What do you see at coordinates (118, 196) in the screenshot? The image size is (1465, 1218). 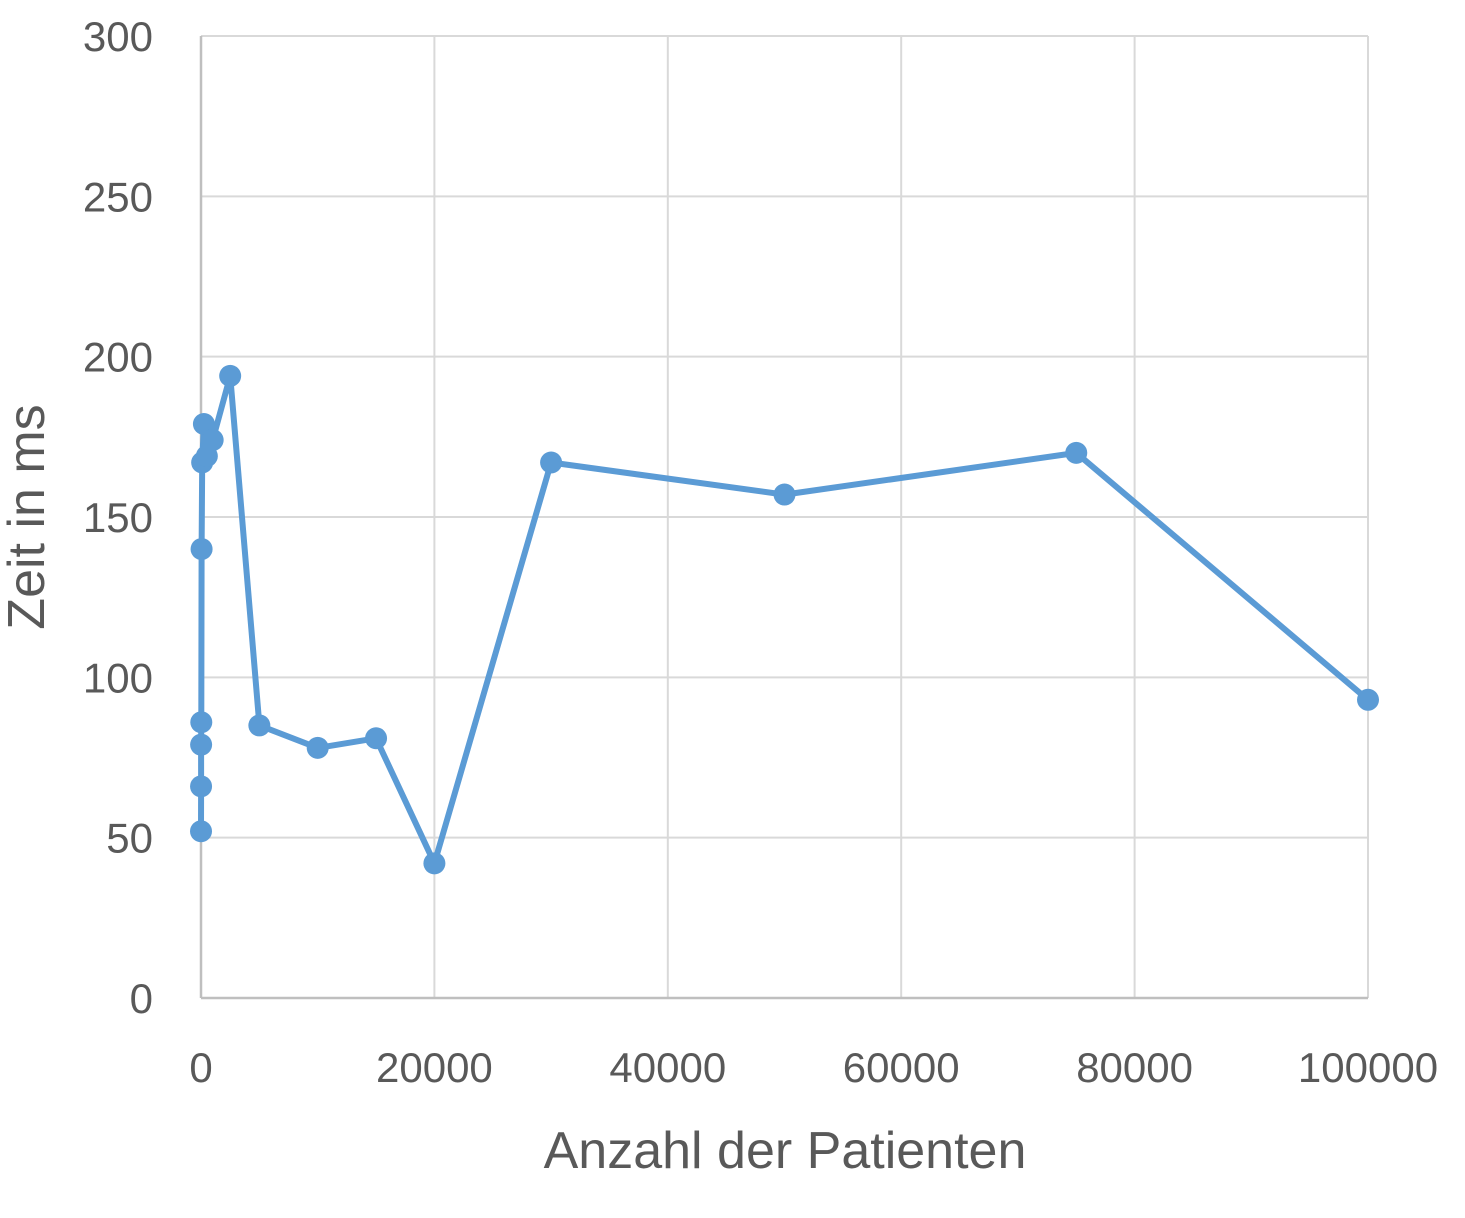 I see `y-tick-label: 250` at bounding box center [118, 196].